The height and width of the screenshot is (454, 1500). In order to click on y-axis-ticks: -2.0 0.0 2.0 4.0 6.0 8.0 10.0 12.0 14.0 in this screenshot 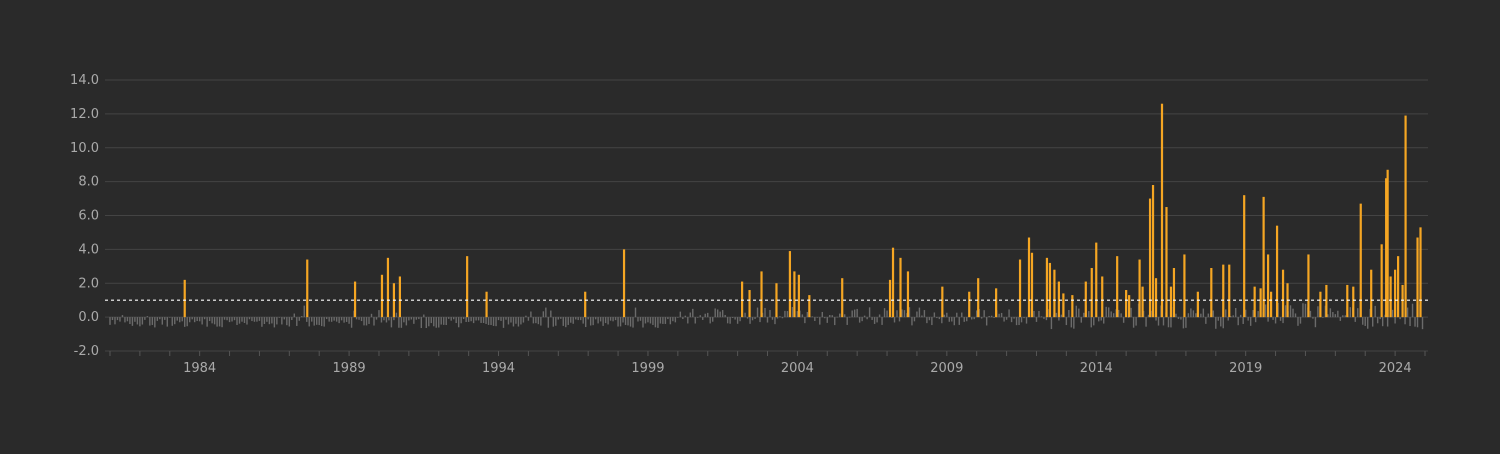, I will do `click(84, 216)`.